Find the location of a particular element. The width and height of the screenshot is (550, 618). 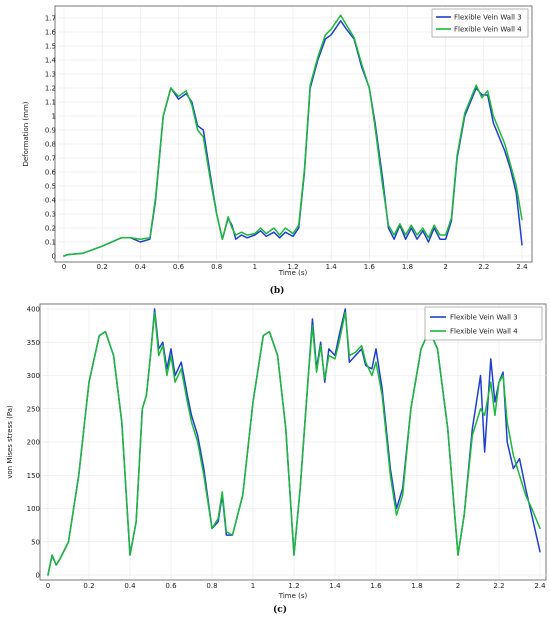

stress-y-tick-label: 200 is located at coordinates (33, 443).